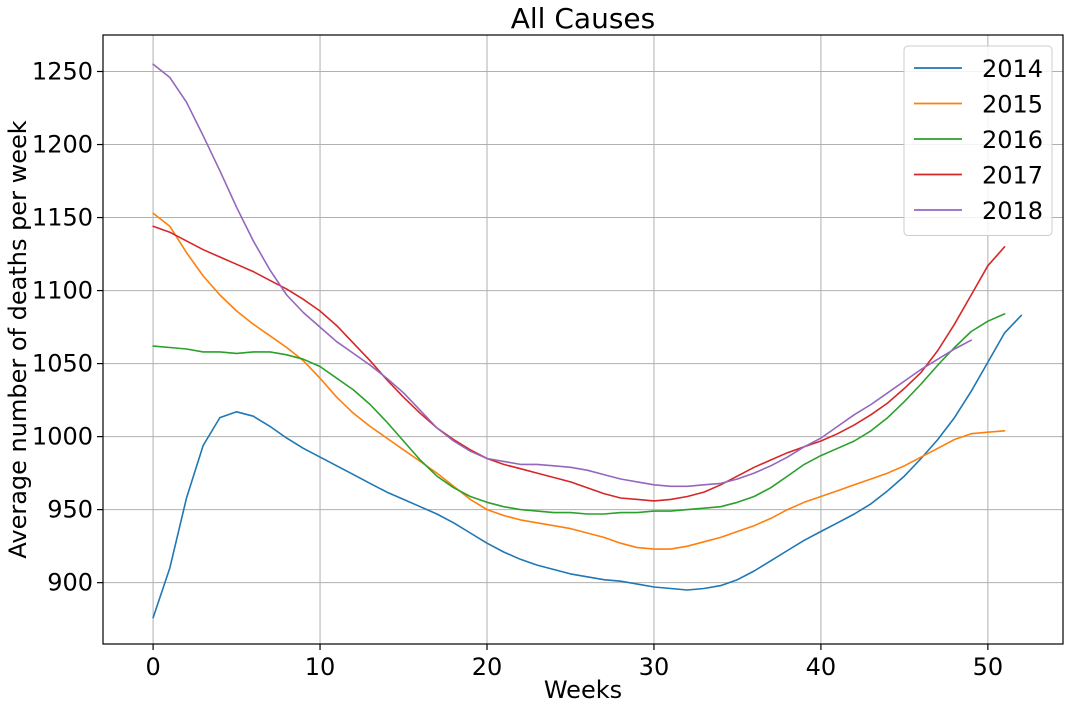 The width and height of the screenshot is (1070, 710). What do you see at coordinates (1012, 105) in the screenshot?
I see `legend-label-2015: 2015` at bounding box center [1012, 105].